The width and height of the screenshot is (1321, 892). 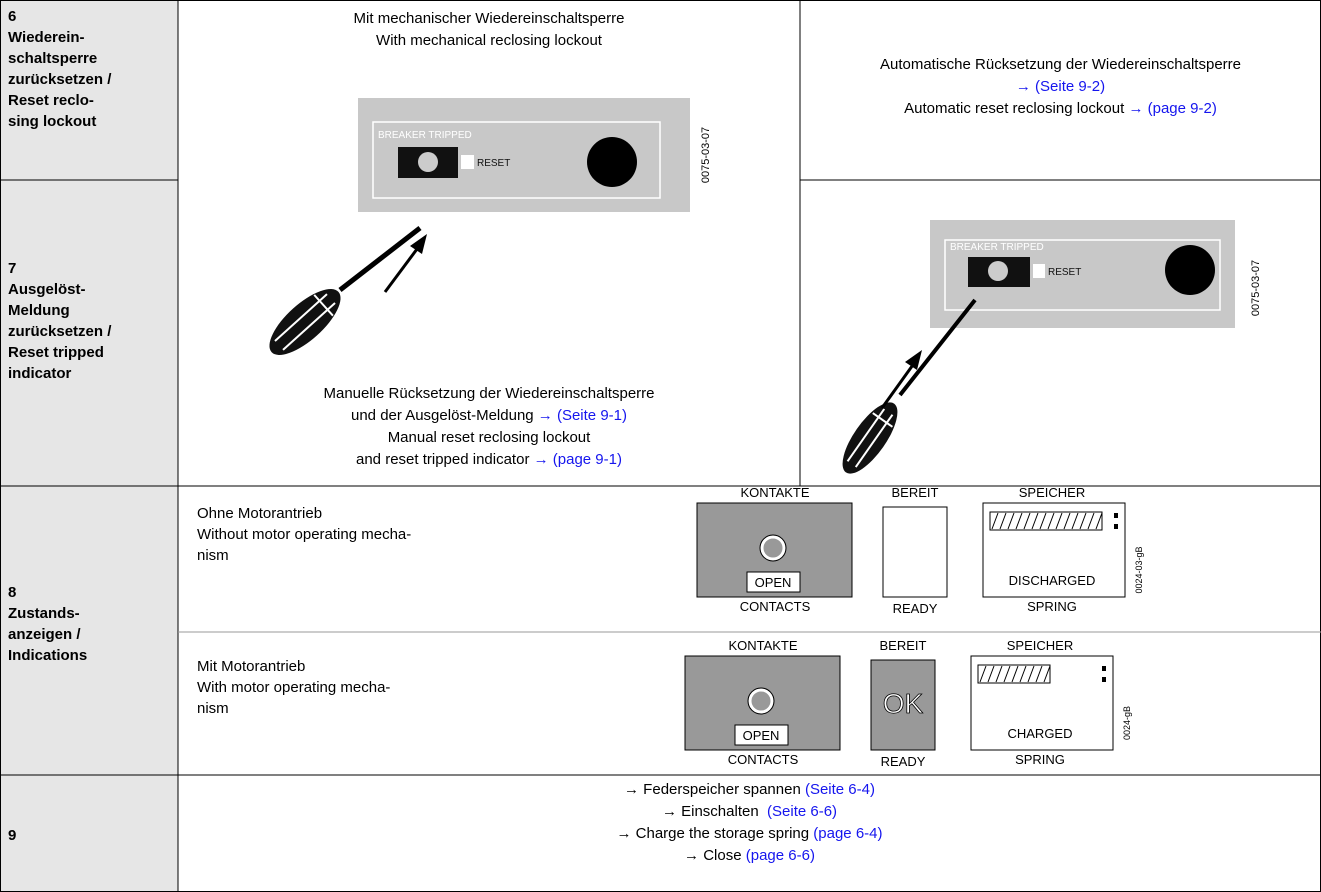 I want to click on caption-line: → Charge the storage spring (page 6-4), so click(x=749, y=834).